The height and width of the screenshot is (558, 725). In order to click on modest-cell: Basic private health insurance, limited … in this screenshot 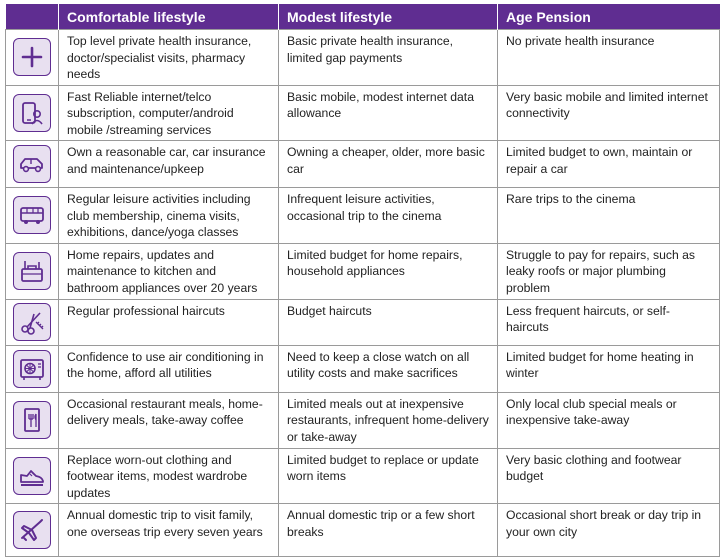, I will do `click(388, 57)`.